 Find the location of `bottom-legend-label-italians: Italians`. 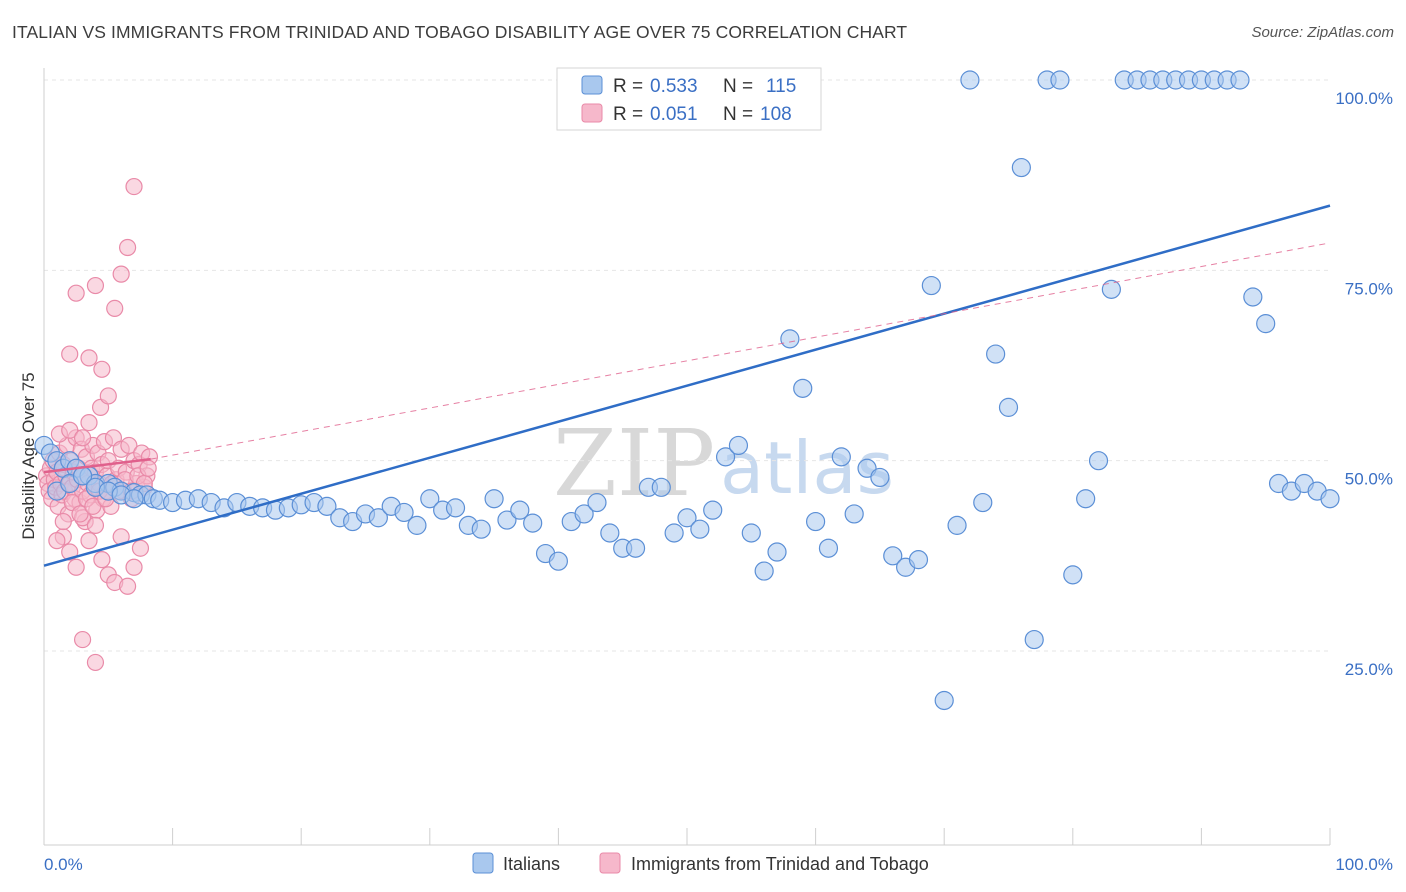

bottom-legend-label-italians: Italians is located at coordinates (531, 864).